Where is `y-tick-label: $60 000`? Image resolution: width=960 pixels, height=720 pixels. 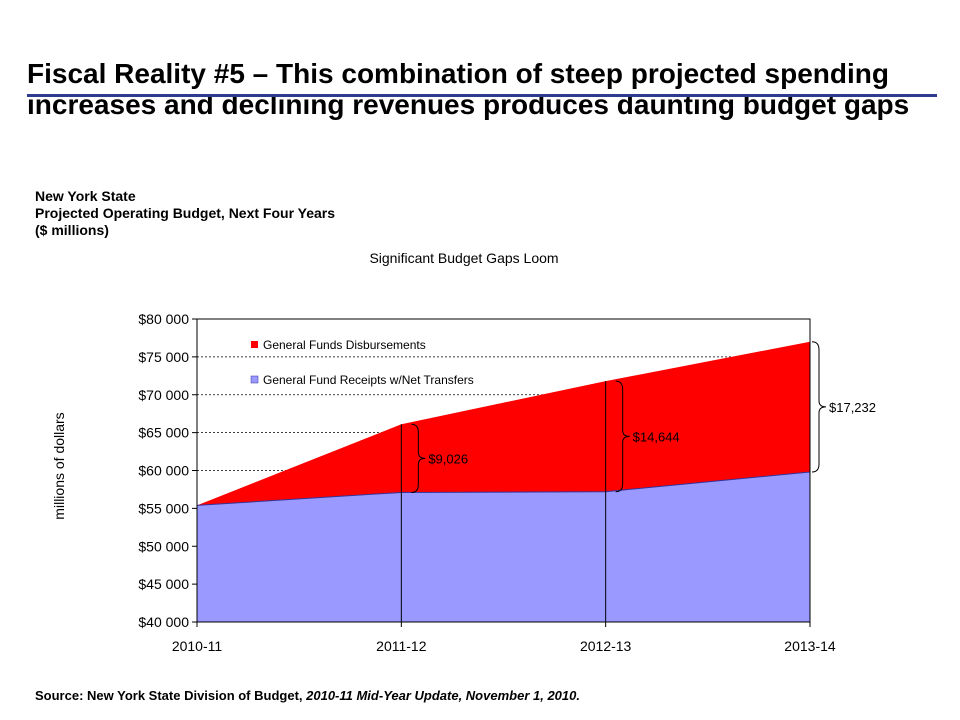
y-tick-label: $60 000 is located at coordinates (163, 471).